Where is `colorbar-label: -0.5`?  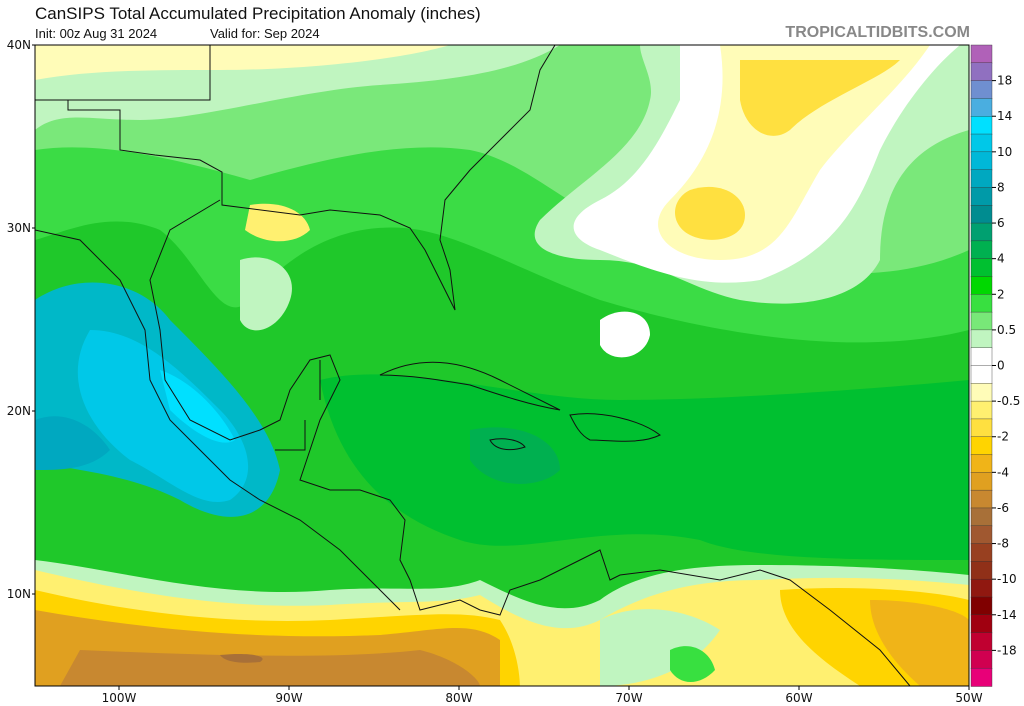 colorbar-label: -0.5 is located at coordinates (1008, 401).